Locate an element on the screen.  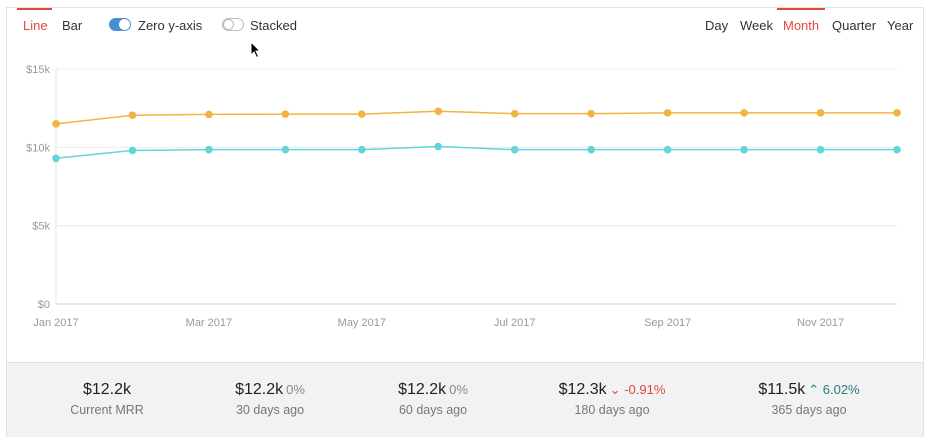
stat-60-days: $12.2k 0% 60 days ago is located at coordinates (433, 399).